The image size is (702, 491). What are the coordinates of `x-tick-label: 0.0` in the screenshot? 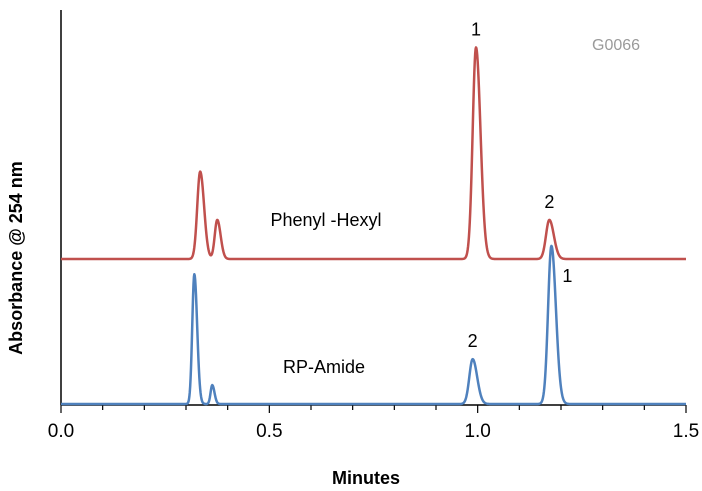 It's located at (61, 431).